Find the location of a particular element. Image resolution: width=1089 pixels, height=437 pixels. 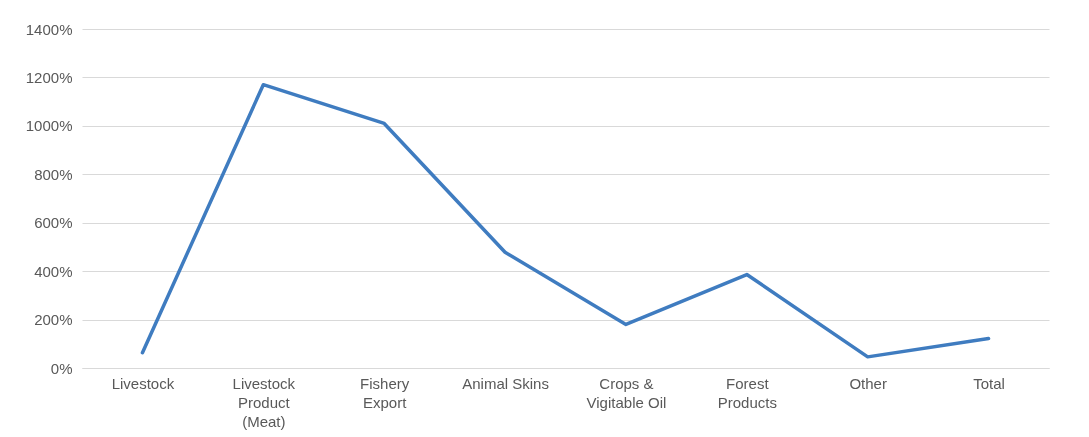

y-tick-label: 800% is located at coordinates (53, 174).